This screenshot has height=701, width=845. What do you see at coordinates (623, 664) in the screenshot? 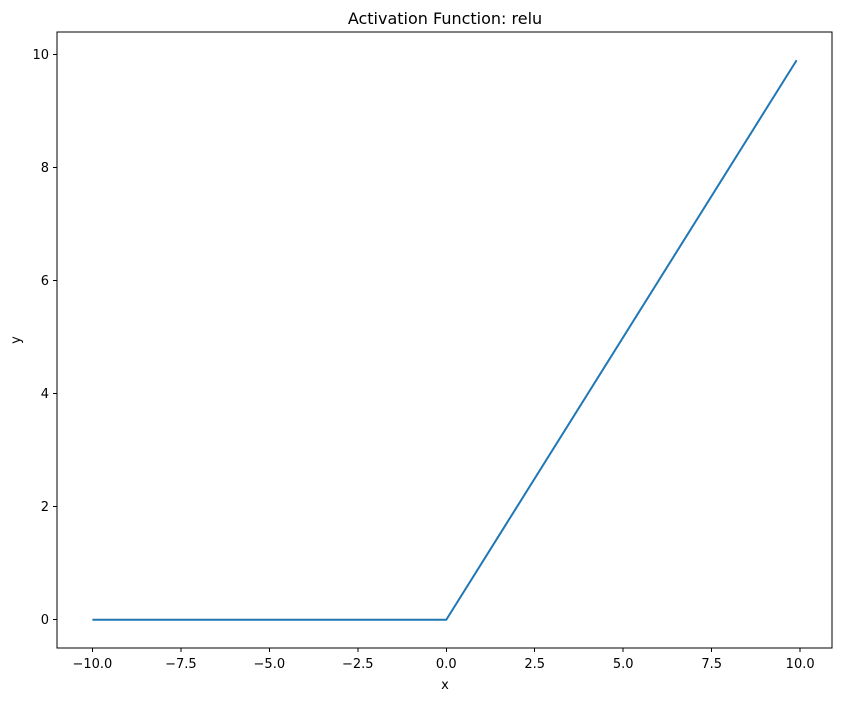
I see `x-tick-label: 5.0` at bounding box center [623, 664].